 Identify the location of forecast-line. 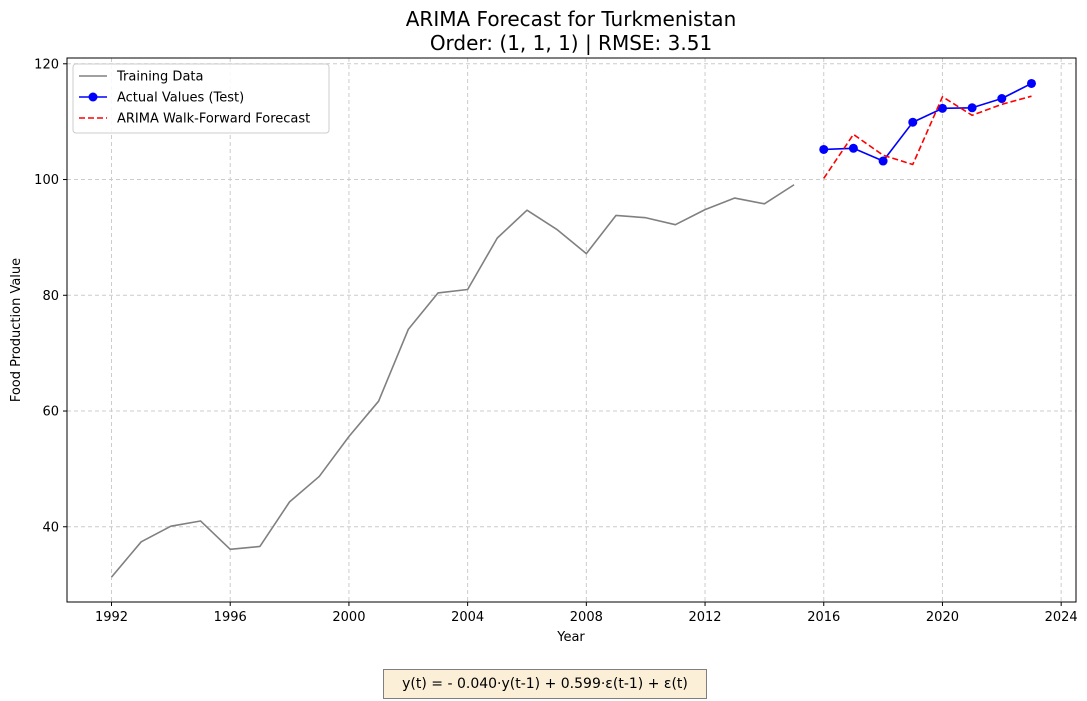
(927, 137).